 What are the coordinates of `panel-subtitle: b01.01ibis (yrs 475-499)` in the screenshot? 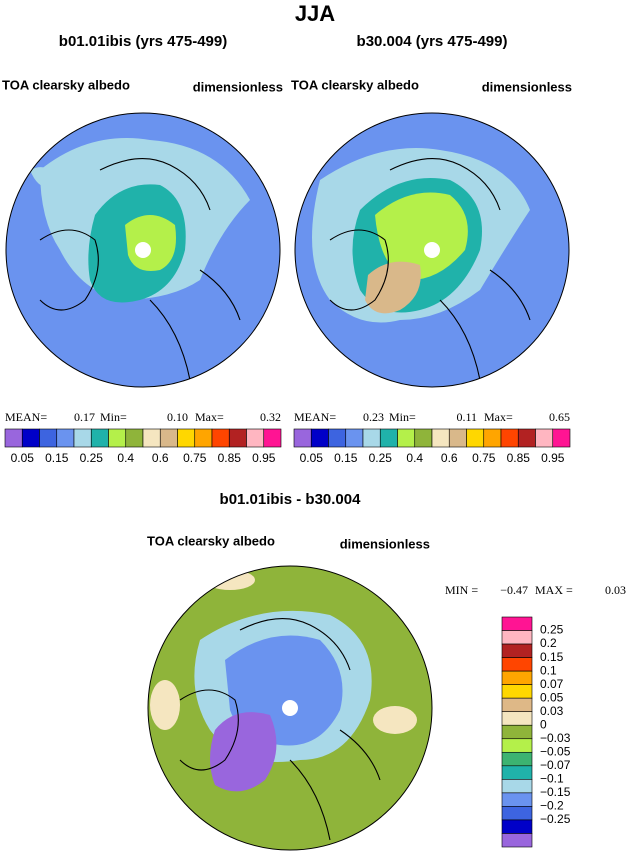 It's located at (143, 41).